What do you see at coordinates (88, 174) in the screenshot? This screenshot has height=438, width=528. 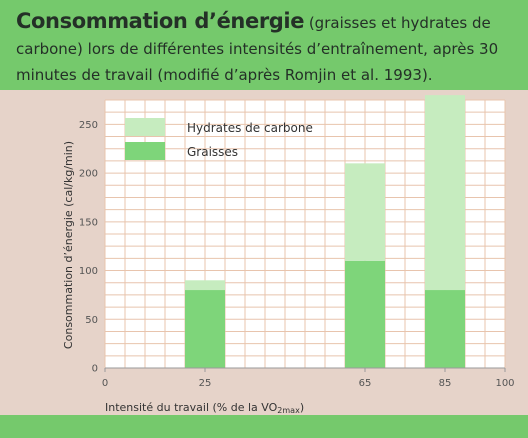 I see `y-tick-label: 200` at bounding box center [88, 174].